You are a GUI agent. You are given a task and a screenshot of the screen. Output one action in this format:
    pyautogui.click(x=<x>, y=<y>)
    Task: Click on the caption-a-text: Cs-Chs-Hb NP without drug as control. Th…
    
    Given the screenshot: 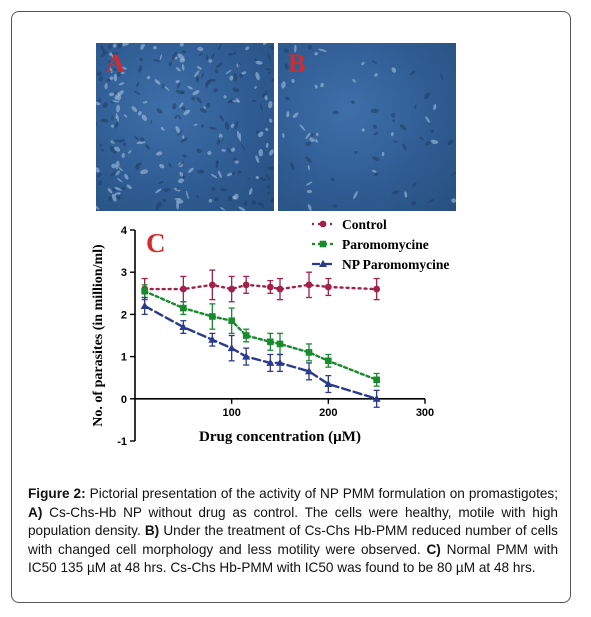 What is the action you would take?
    pyautogui.click(x=293, y=521)
    